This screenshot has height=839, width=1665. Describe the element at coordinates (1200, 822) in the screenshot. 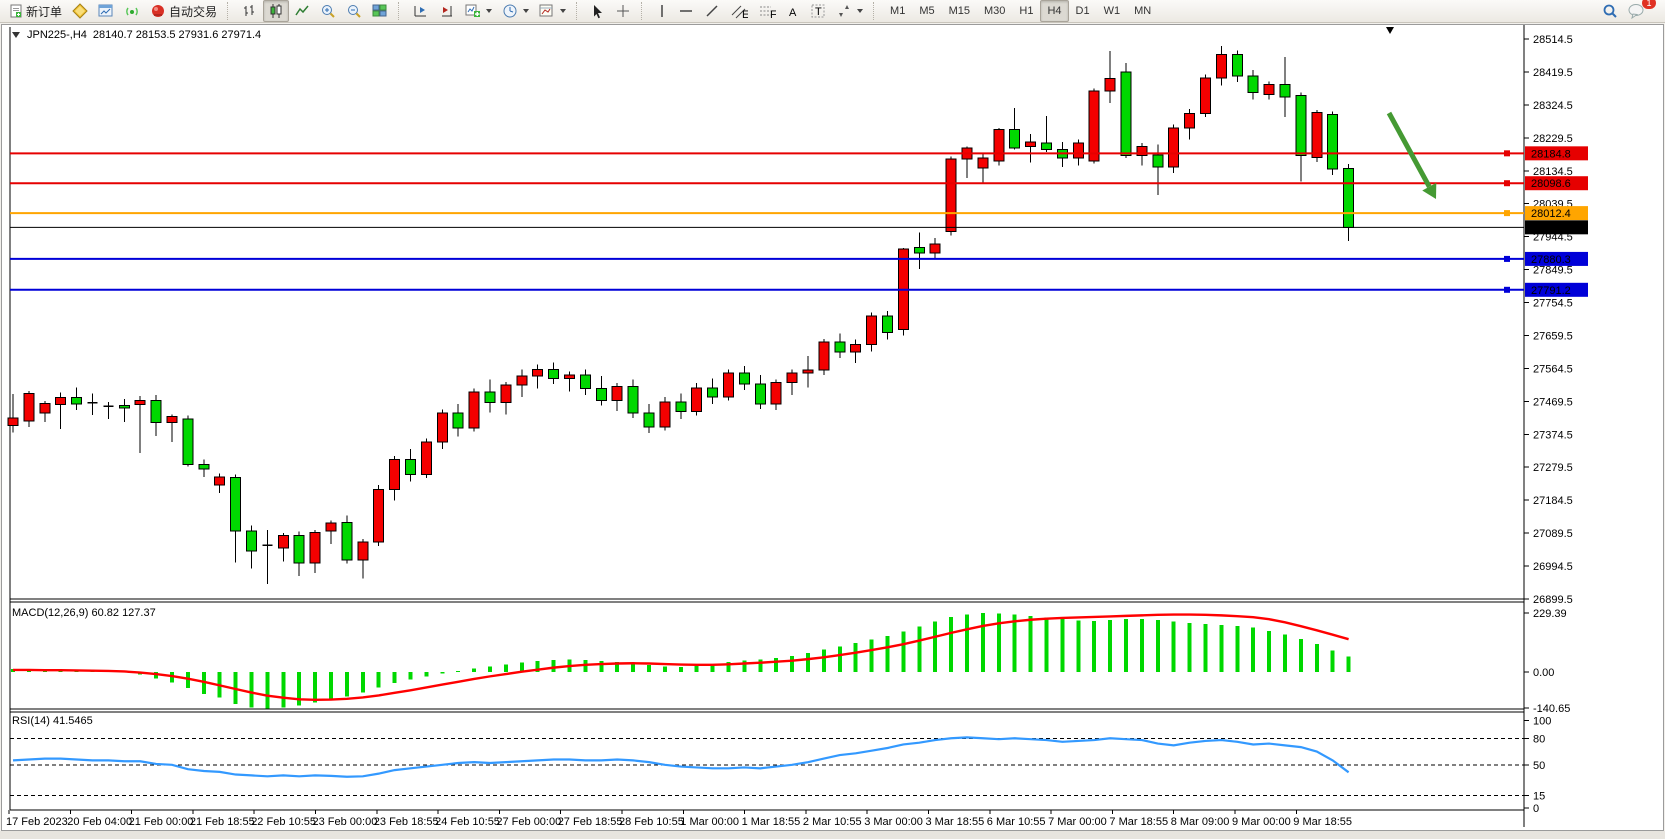

I see `svg-text: 8 Mar 09:00` at that location.